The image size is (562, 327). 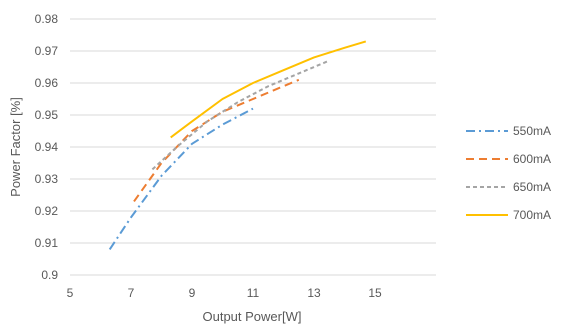 I want to click on y-tick-label: 0.97, so click(x=47, y=51).